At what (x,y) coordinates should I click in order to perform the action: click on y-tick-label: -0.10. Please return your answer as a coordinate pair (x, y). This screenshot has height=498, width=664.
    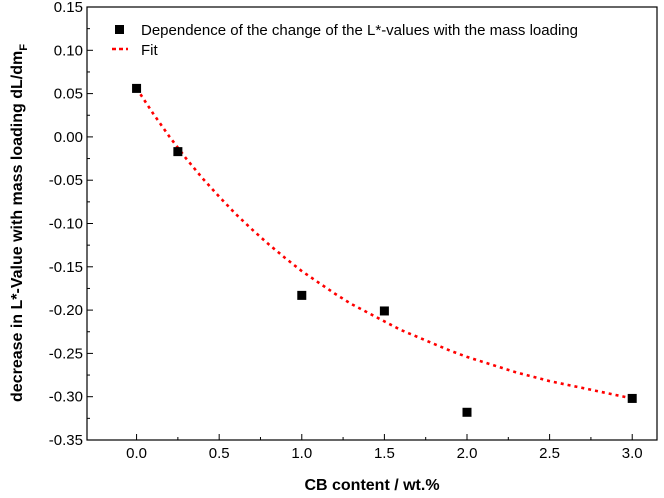
    Looking at the image, I should click on (66, 224).